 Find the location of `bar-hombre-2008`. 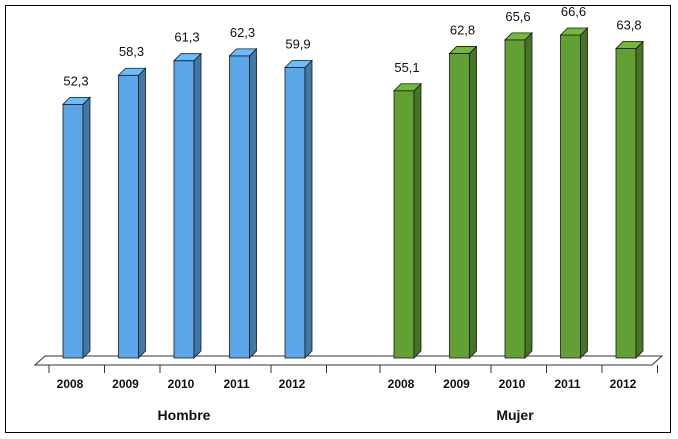

bar-hombre-2008 is located at coordinates (76, 227).